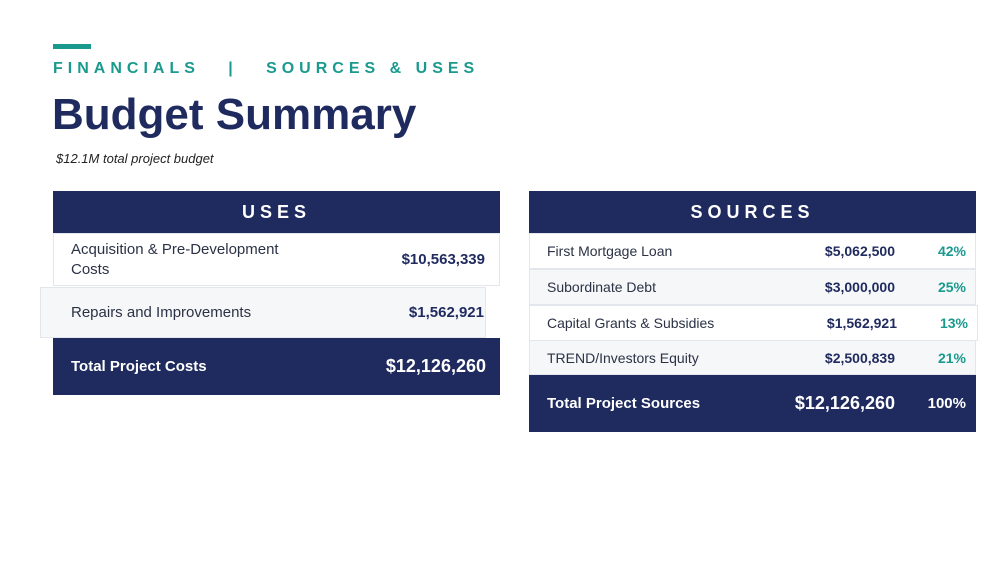 The height and width of the screenshot is (563, 1000). I want to click on source-label: First Mortgage Loan, so click(610, 251).